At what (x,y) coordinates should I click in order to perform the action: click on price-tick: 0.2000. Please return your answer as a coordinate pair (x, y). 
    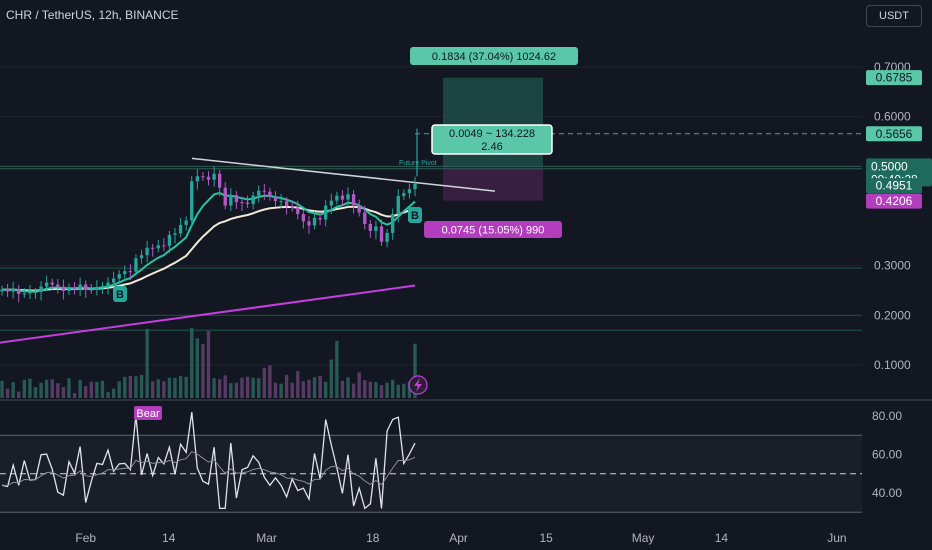
    Looking at the image, I should click on (892, 315).